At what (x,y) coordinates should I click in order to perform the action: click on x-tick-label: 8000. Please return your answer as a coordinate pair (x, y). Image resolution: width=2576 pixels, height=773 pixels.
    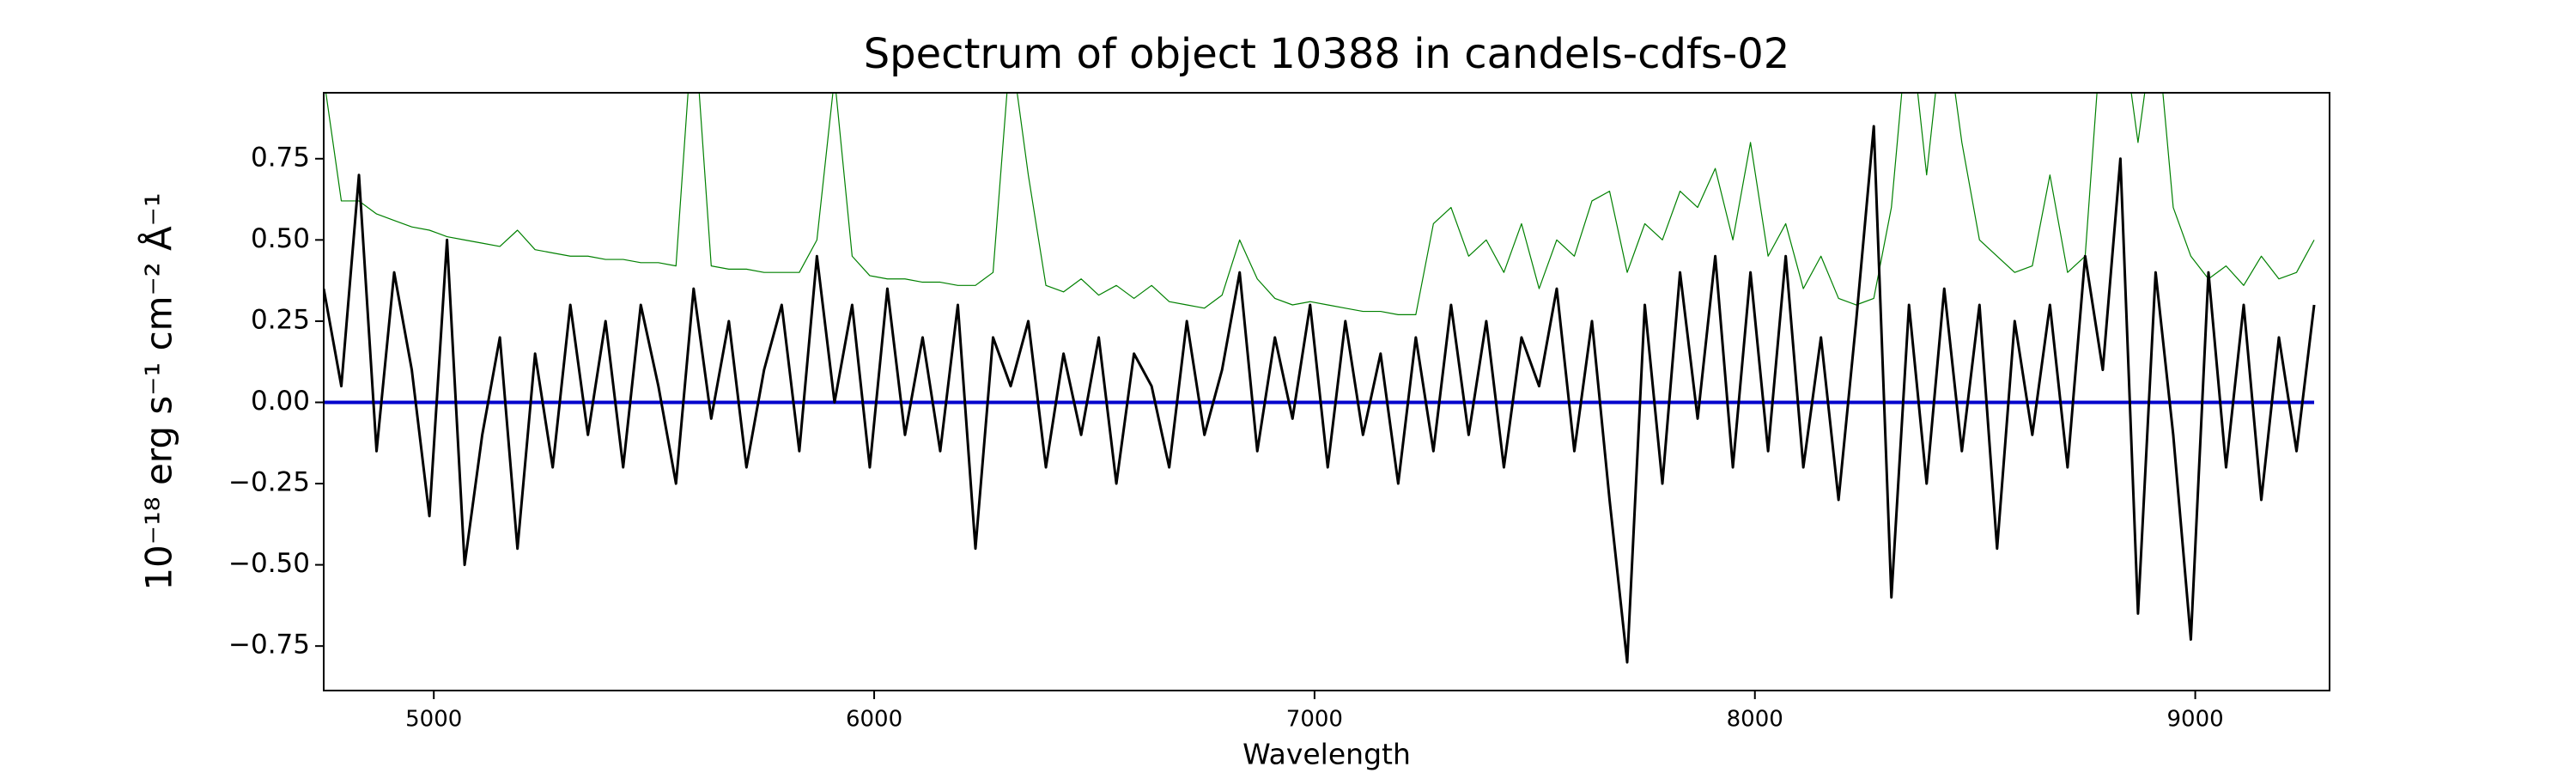
    Looking at the image, I should click on (1755, 720).